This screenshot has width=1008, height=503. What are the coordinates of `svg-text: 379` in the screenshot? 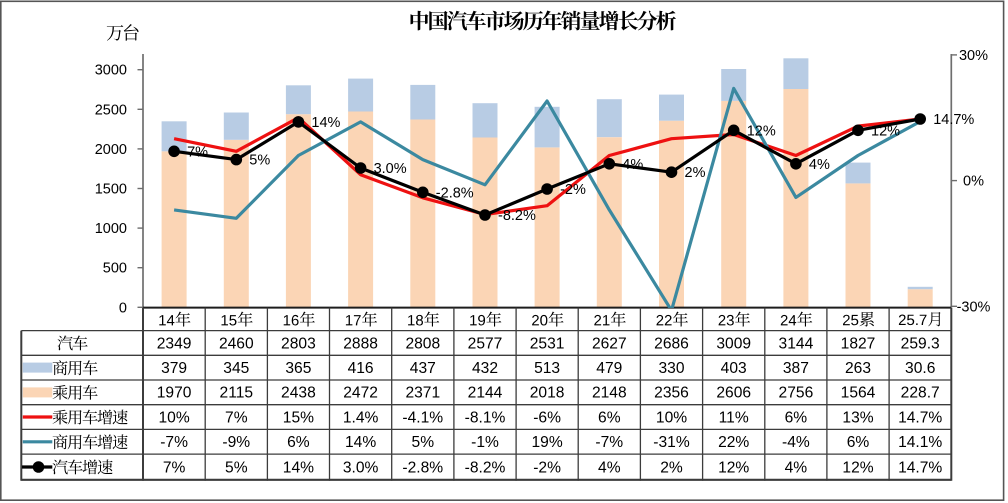 It's located at (174, 368).